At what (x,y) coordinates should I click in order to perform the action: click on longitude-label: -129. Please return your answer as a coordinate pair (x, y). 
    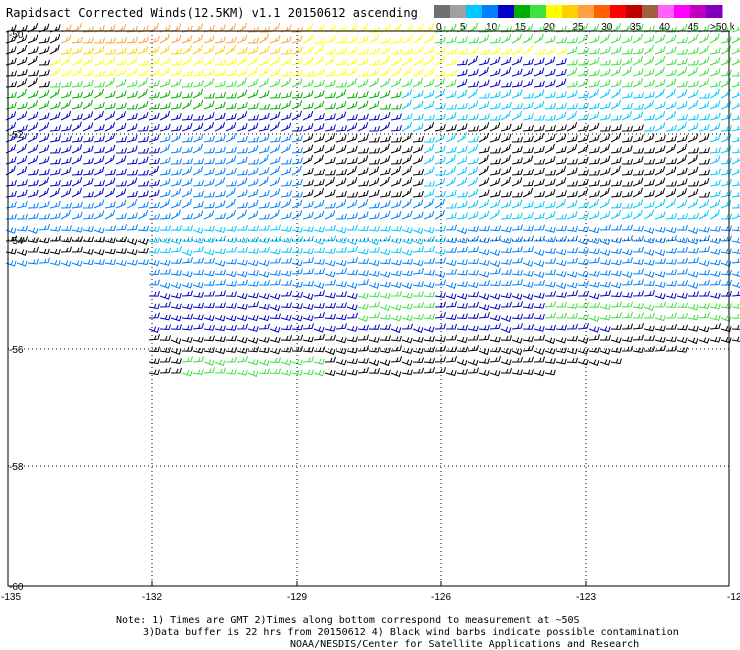
    Looking at the image, I should click on (297, 596).